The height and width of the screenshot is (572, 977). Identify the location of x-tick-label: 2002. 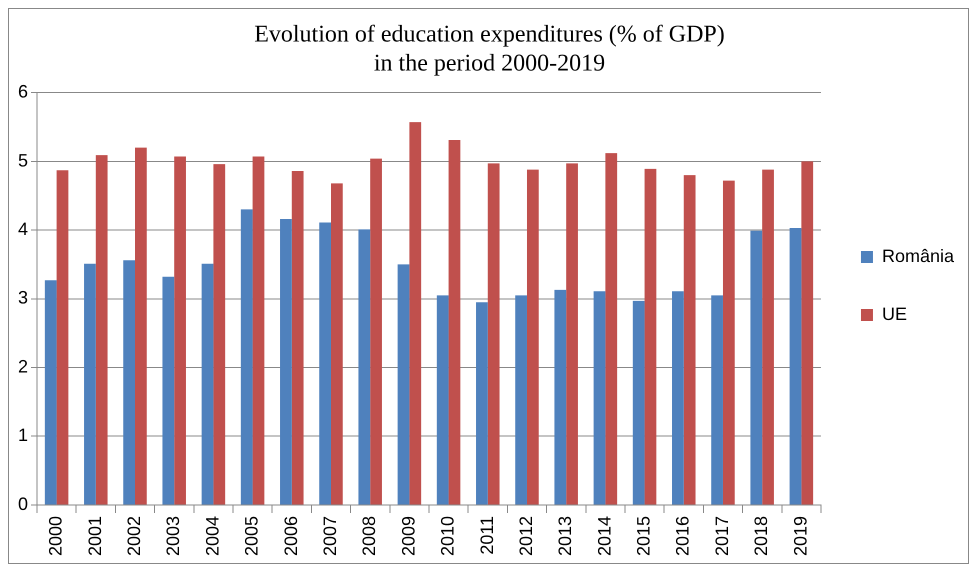
(134, 536).